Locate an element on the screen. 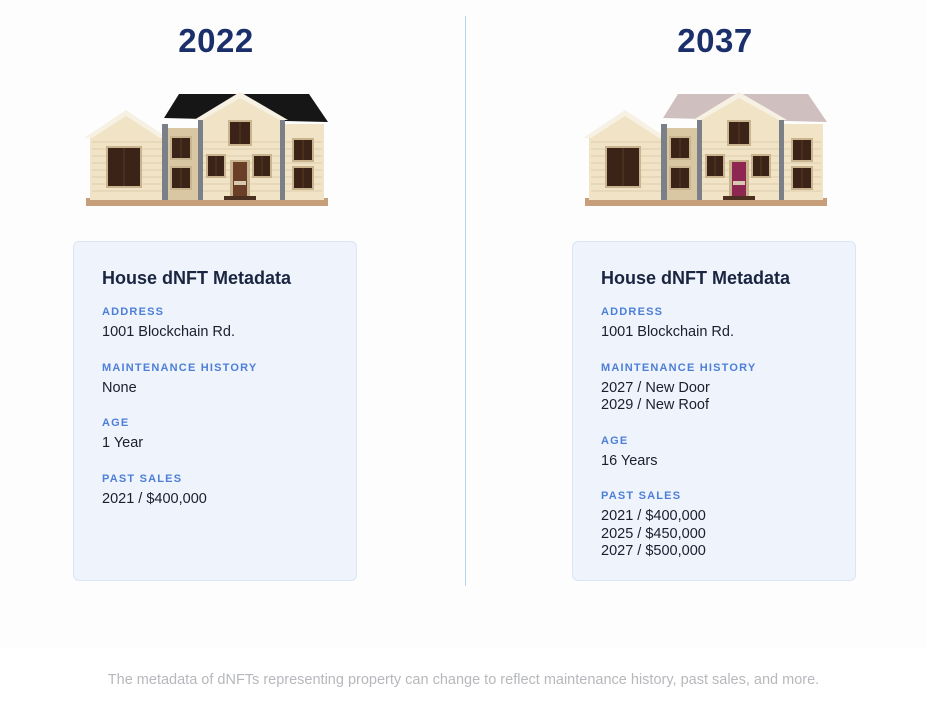  column-divider is located at coordinates (465, 301).